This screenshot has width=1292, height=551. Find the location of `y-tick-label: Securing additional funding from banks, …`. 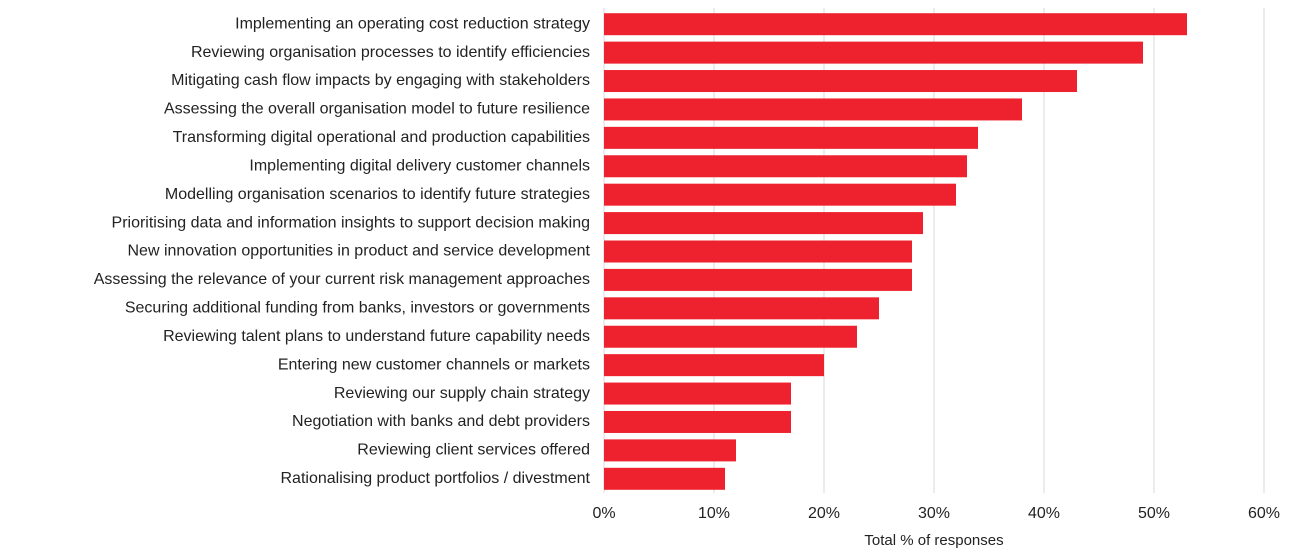

y-tick-label: Securing additional funding from banks, … is located at coordinates (357, 308).